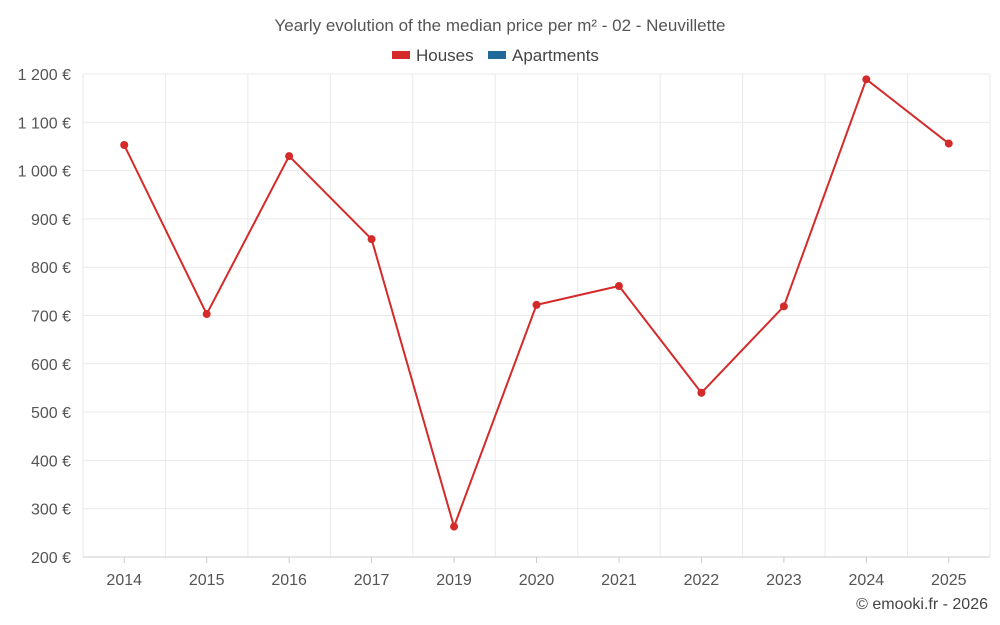  I want to click on y-tick-label: 600 €, so click(51, 365).